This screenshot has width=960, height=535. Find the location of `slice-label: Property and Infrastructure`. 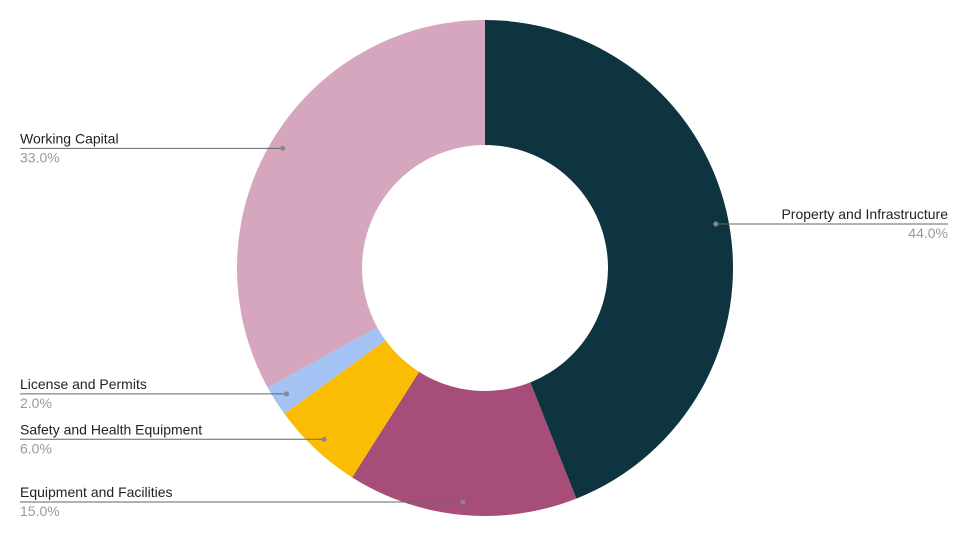

slice-label: Property and Infrastructure is located at coordinates (864, 214).